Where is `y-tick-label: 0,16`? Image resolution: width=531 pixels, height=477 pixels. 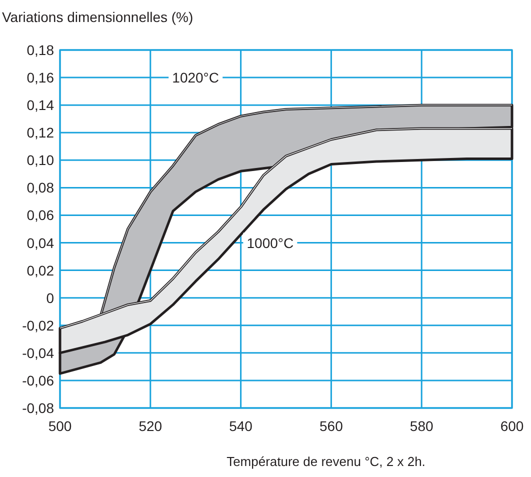 y-tick-label: 0,16 is located at coordinates (40, 78).